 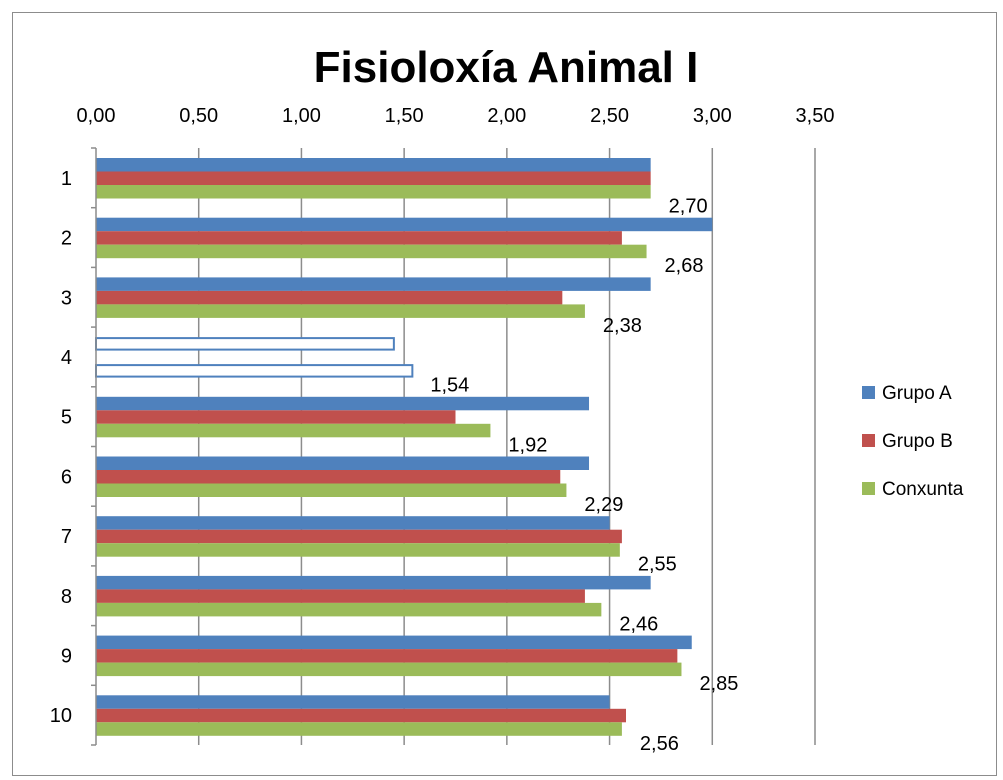 What do you see at coordinates (66, 298) in the screenshot?
I see `category-label-3: 3` at bounding box center [66, 298].